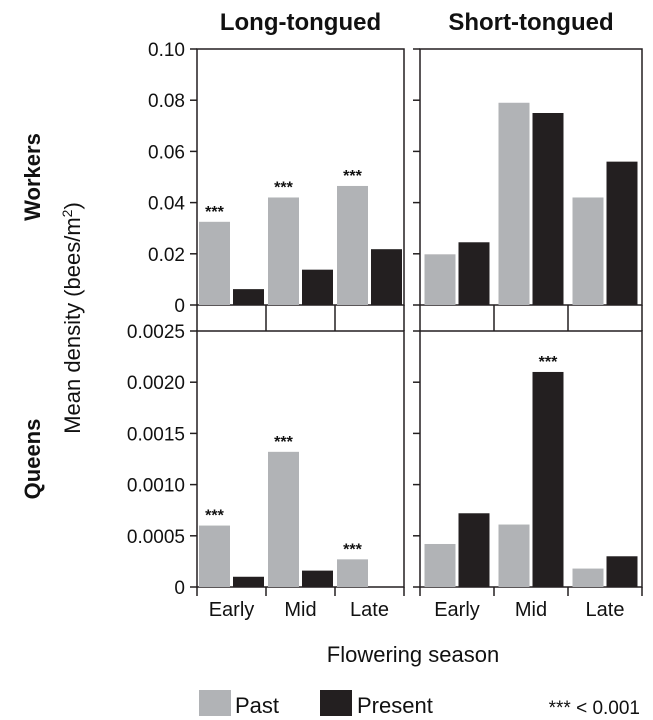  I want to click on y-tick-label: 0.02, so click(166, 255).